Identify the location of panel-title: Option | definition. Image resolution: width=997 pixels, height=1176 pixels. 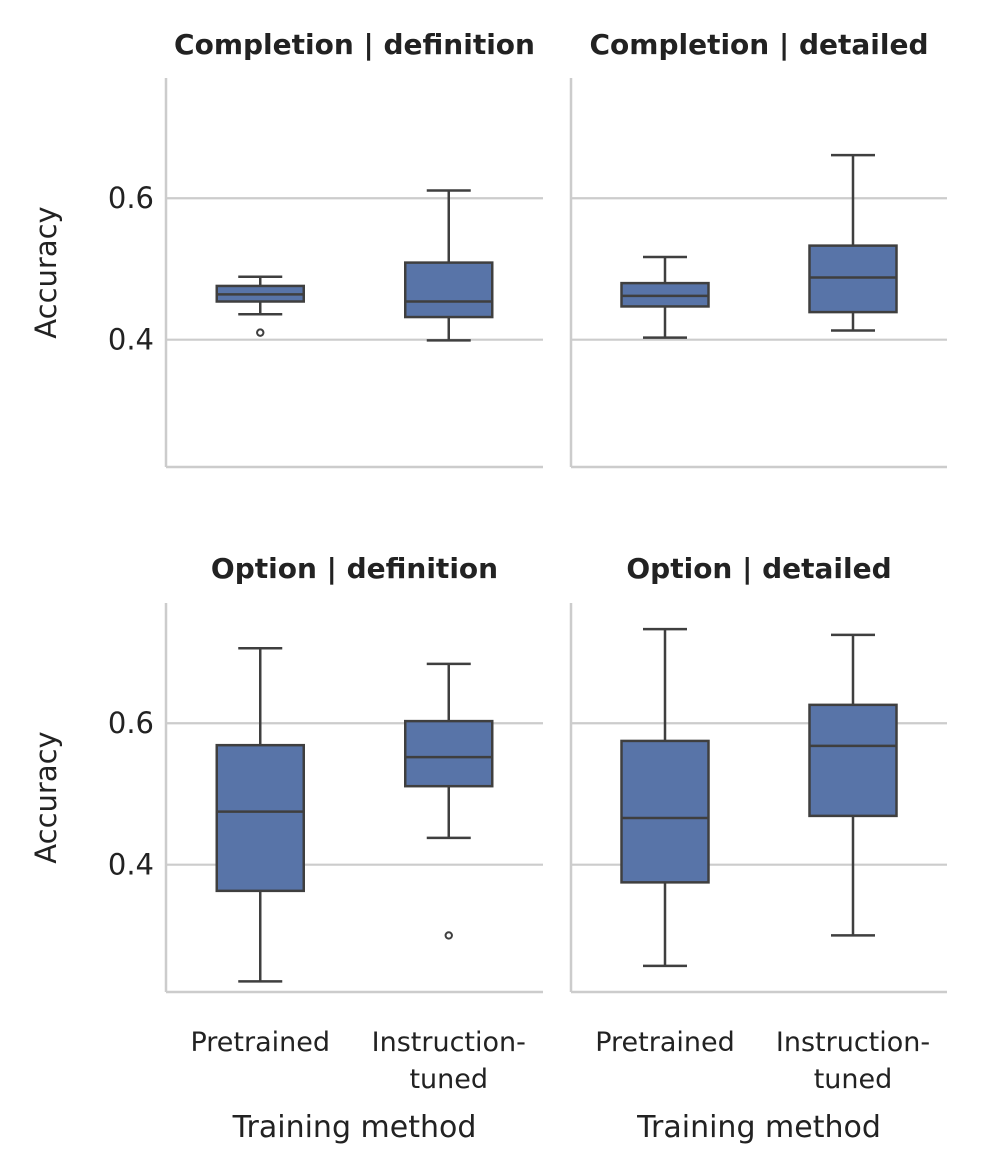
(354, 568).